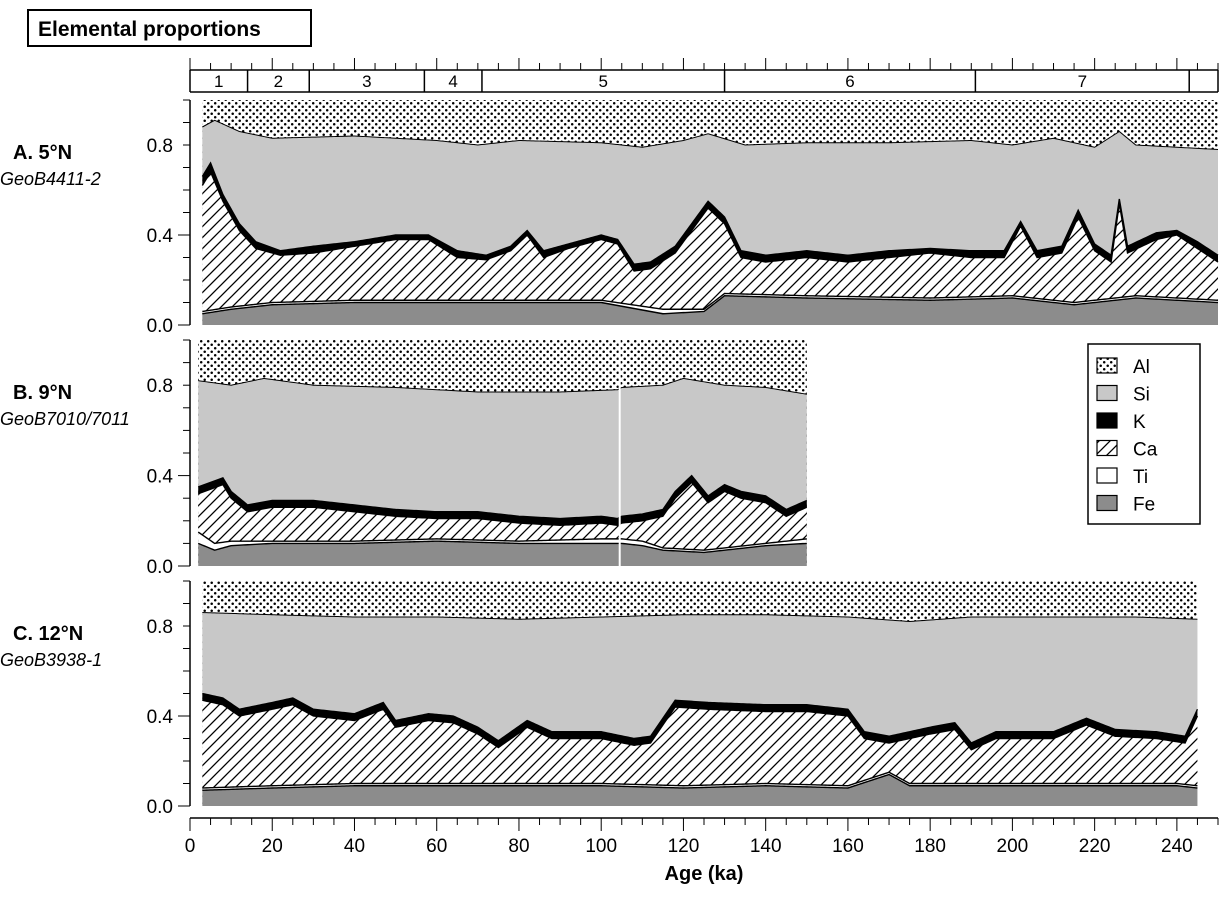  What do you see at coordinates (272, 846) in the screenshot?
I see `x-tick-label: 20` at bounding box center [272, 846].